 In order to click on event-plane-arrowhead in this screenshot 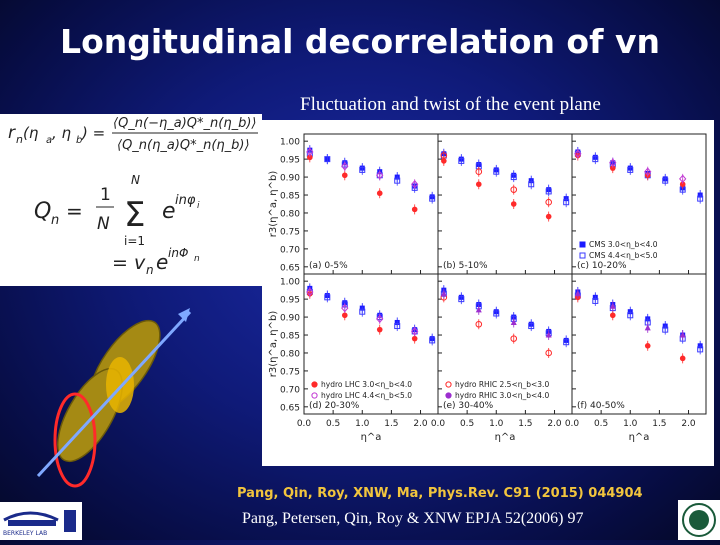, I will do `click(184, 315)`.